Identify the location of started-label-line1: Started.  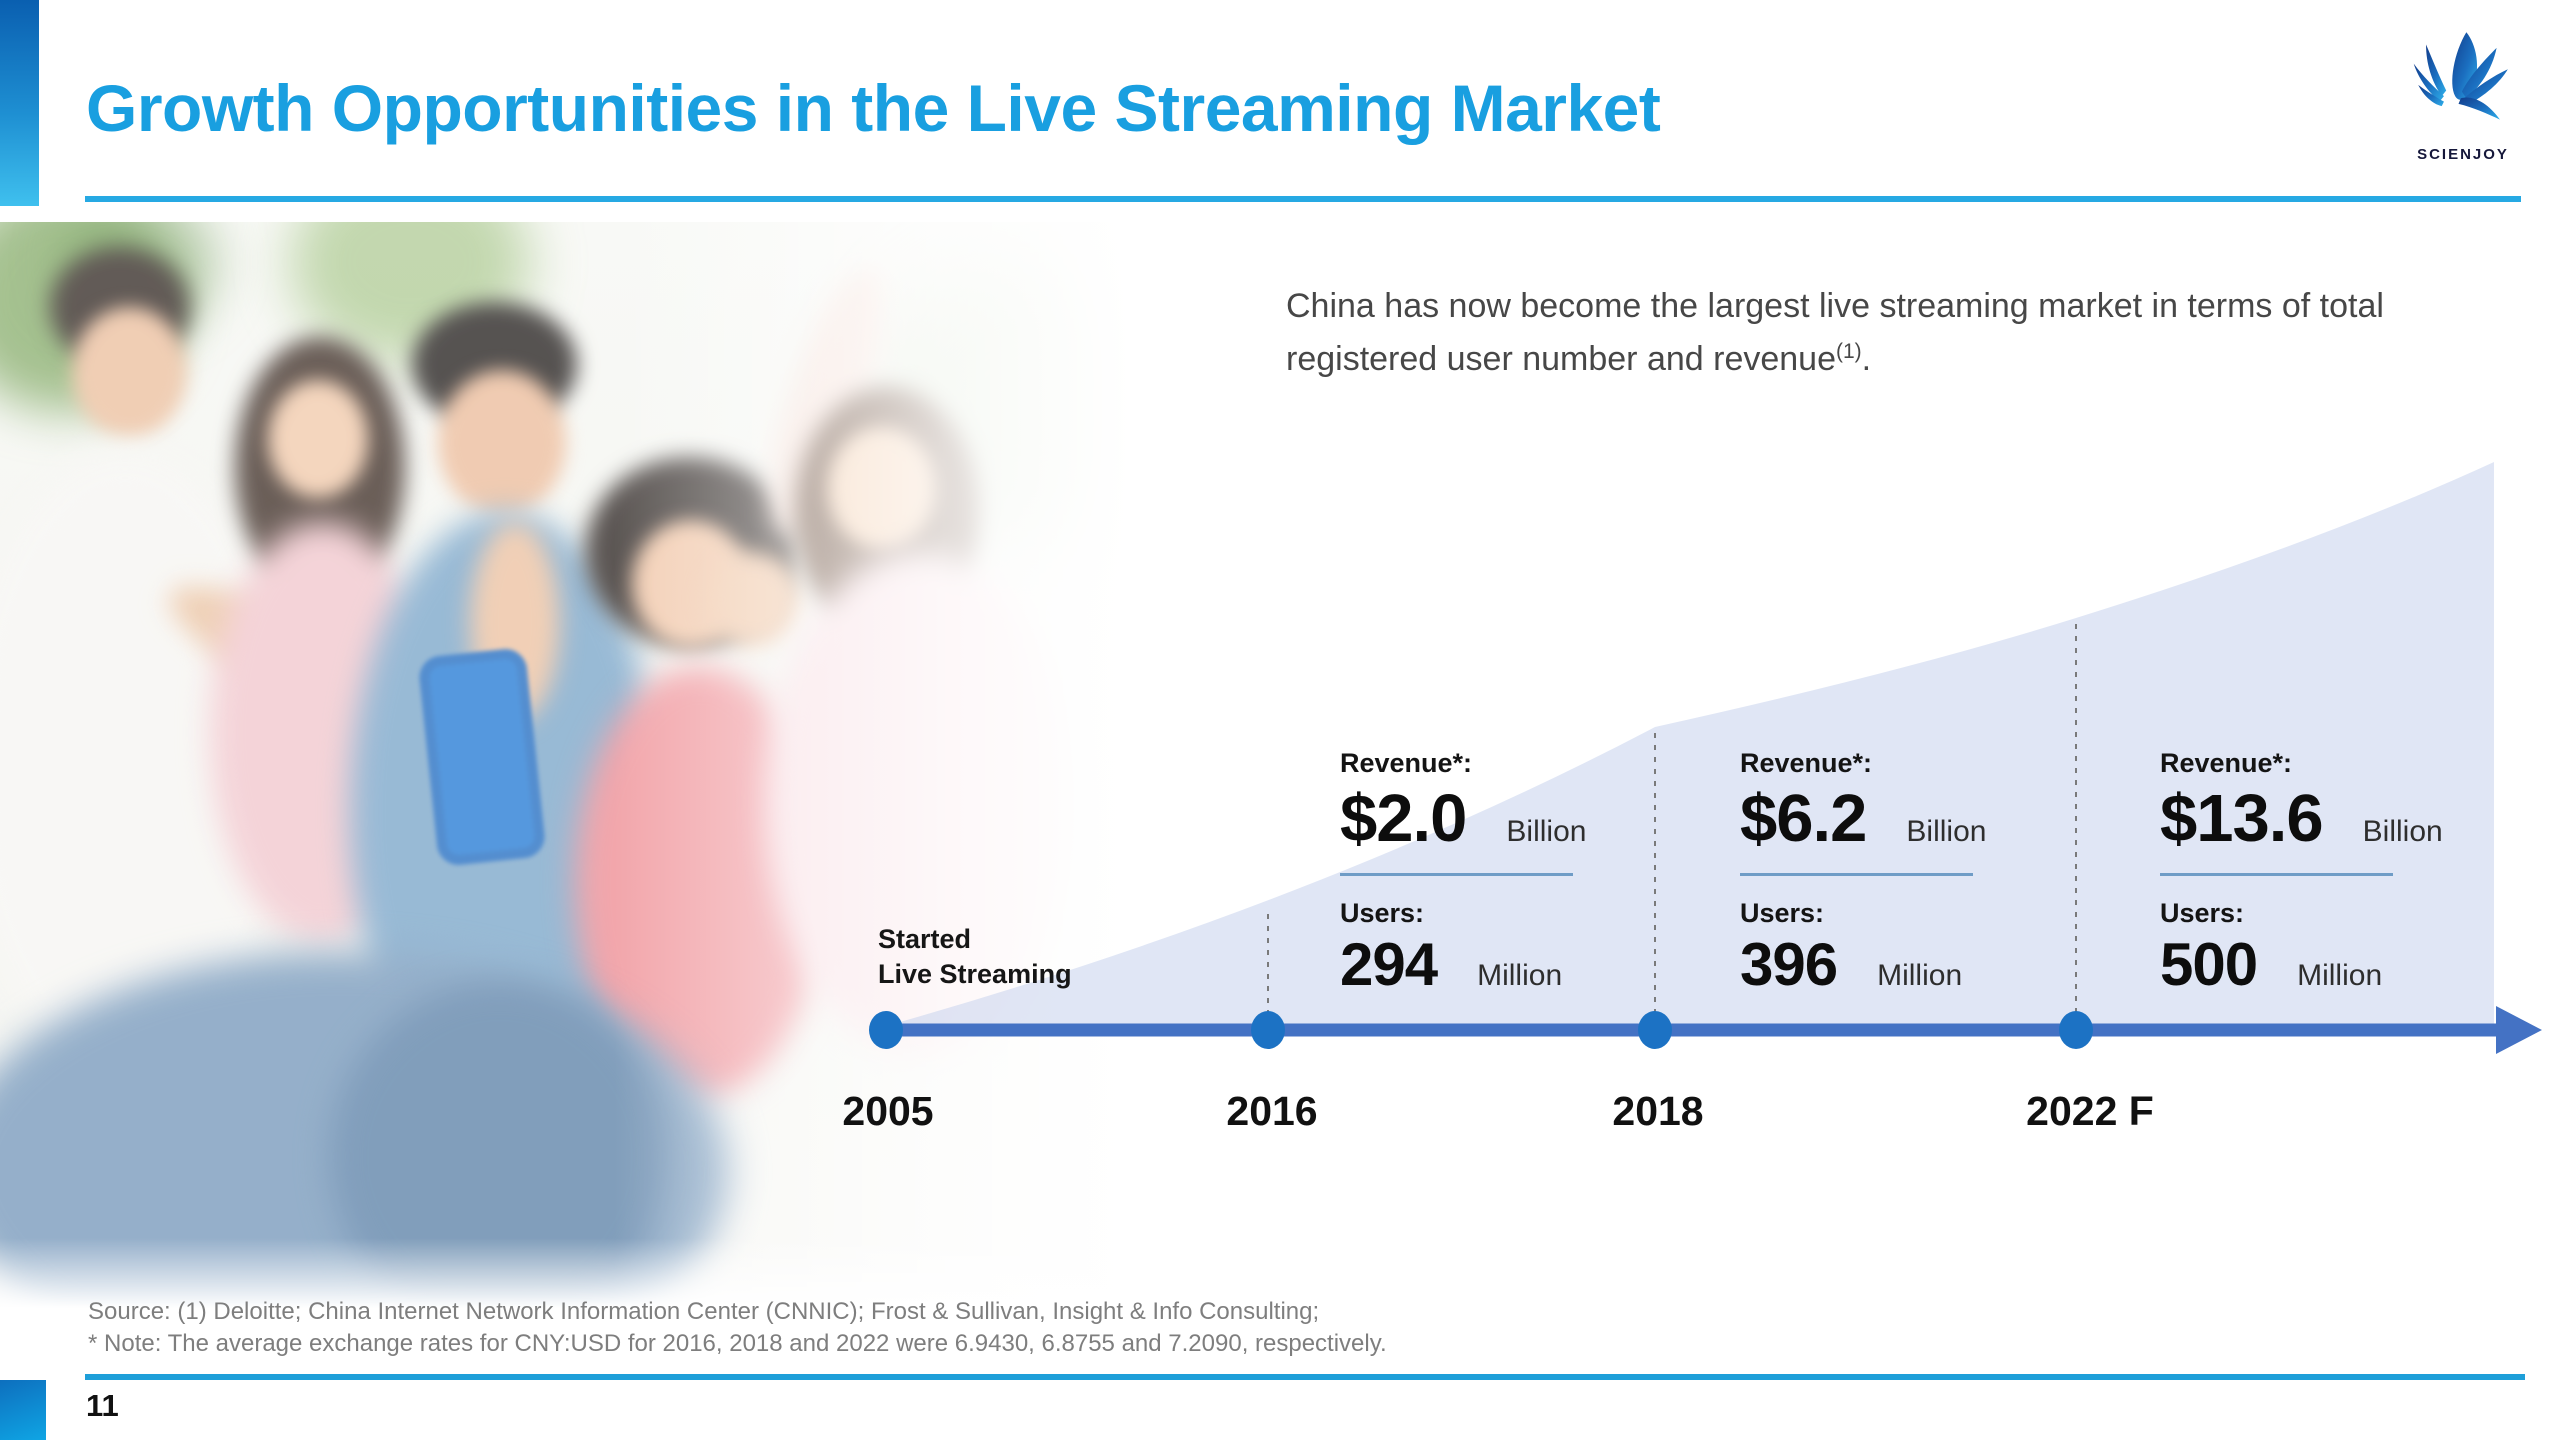
(925, 939).